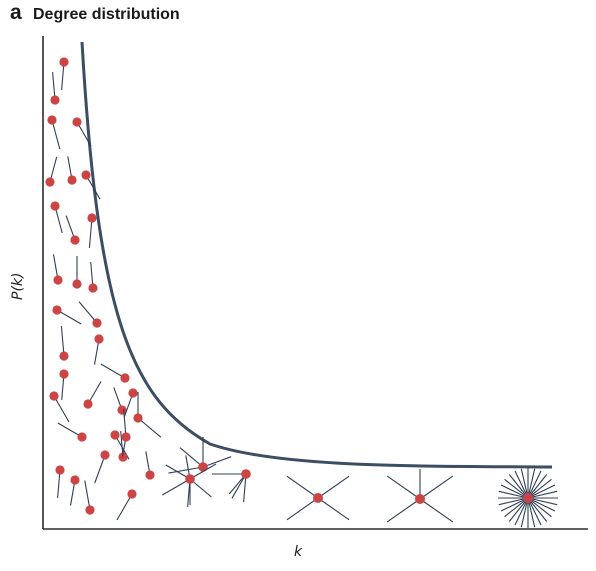 The width and height of the screenshot is (596, 571). I want to click on degree-4-node, so click(200, 455).